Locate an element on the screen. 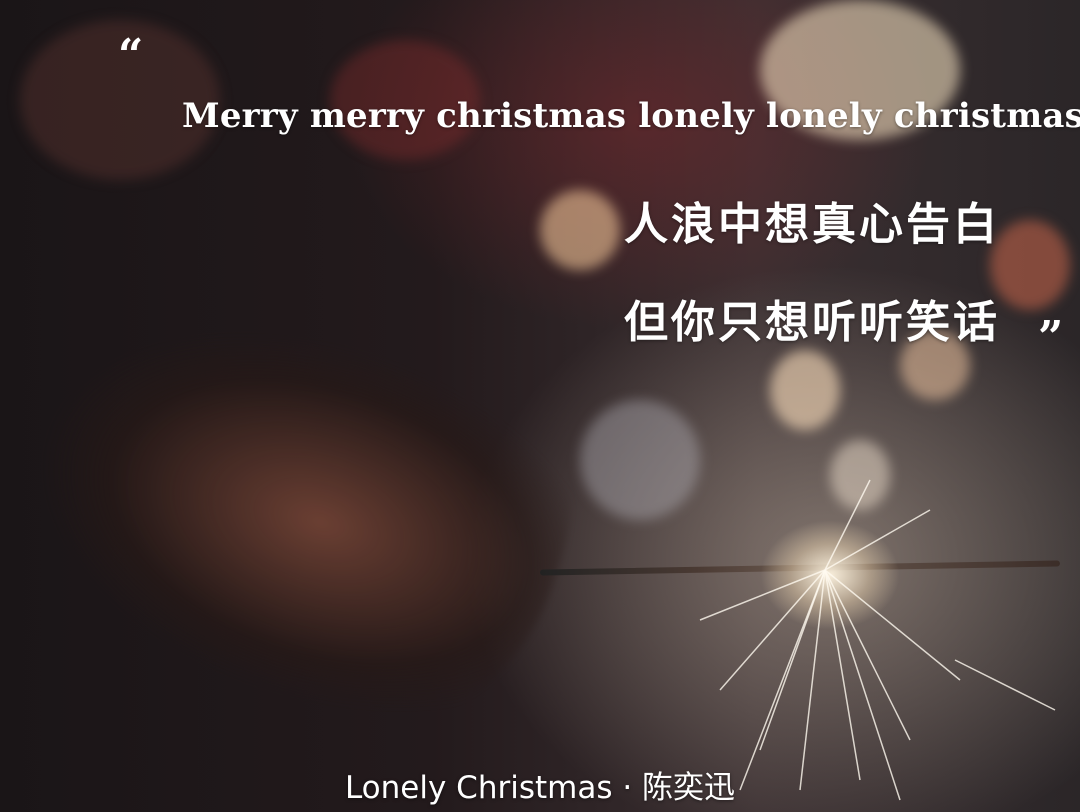 The width and height of the screenshot is (1080, 812). lyric-chinese-line-1: 人浪中想真心告白 is located at coordinates (812, 224).